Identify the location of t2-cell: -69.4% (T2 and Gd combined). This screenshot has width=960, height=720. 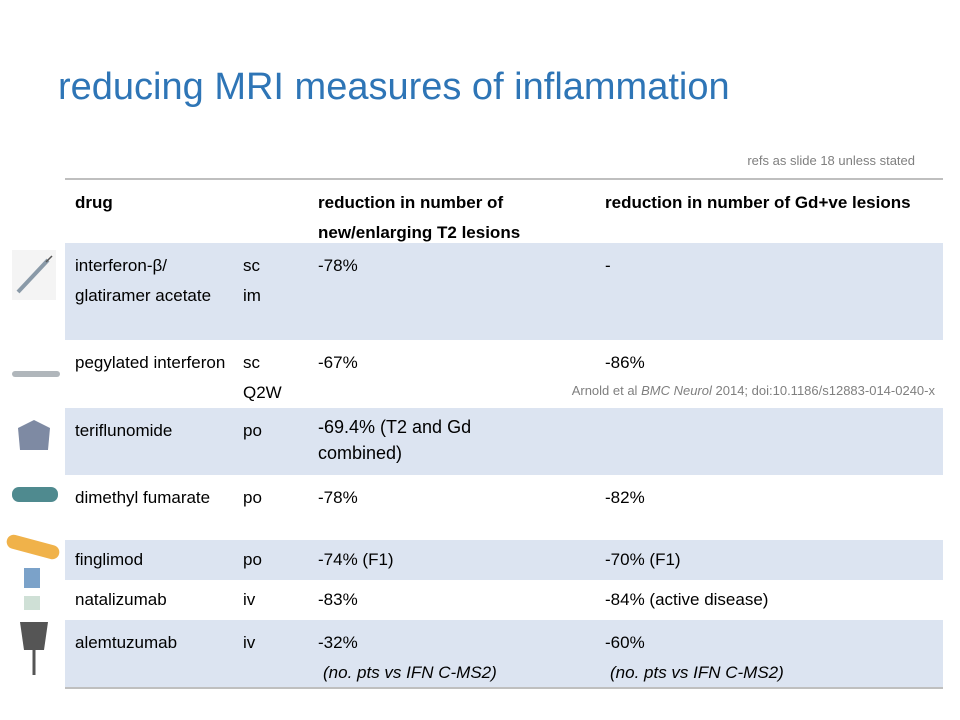
(395, 440).